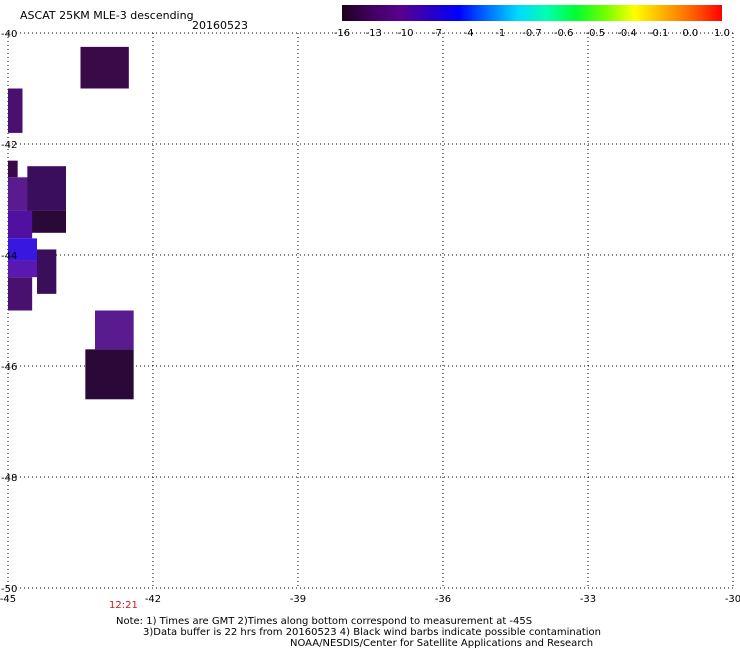 This screenshot has height=650, width=740. I want to click on y-tick-label: -46, so click(9, 367).